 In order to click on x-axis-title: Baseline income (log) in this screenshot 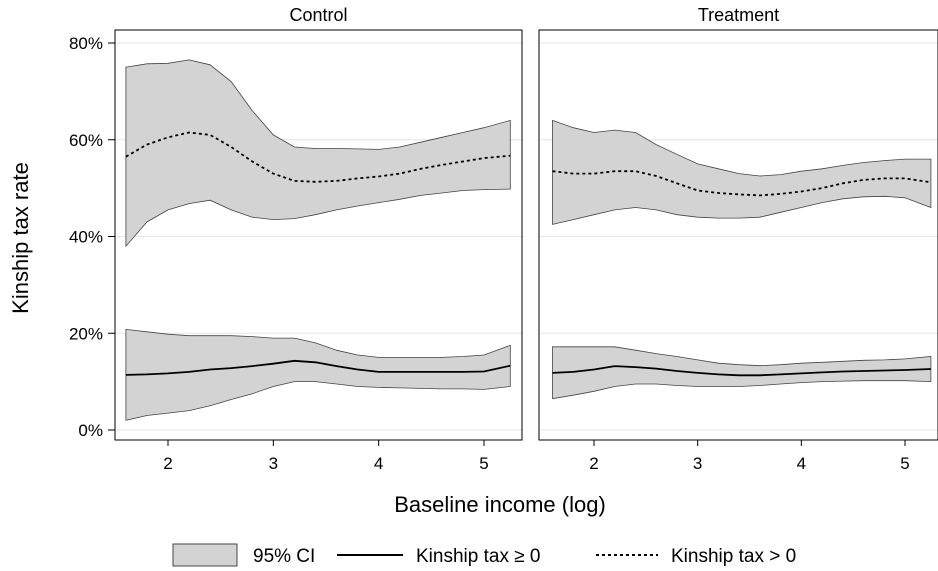, I will do `click(500, 504)`.